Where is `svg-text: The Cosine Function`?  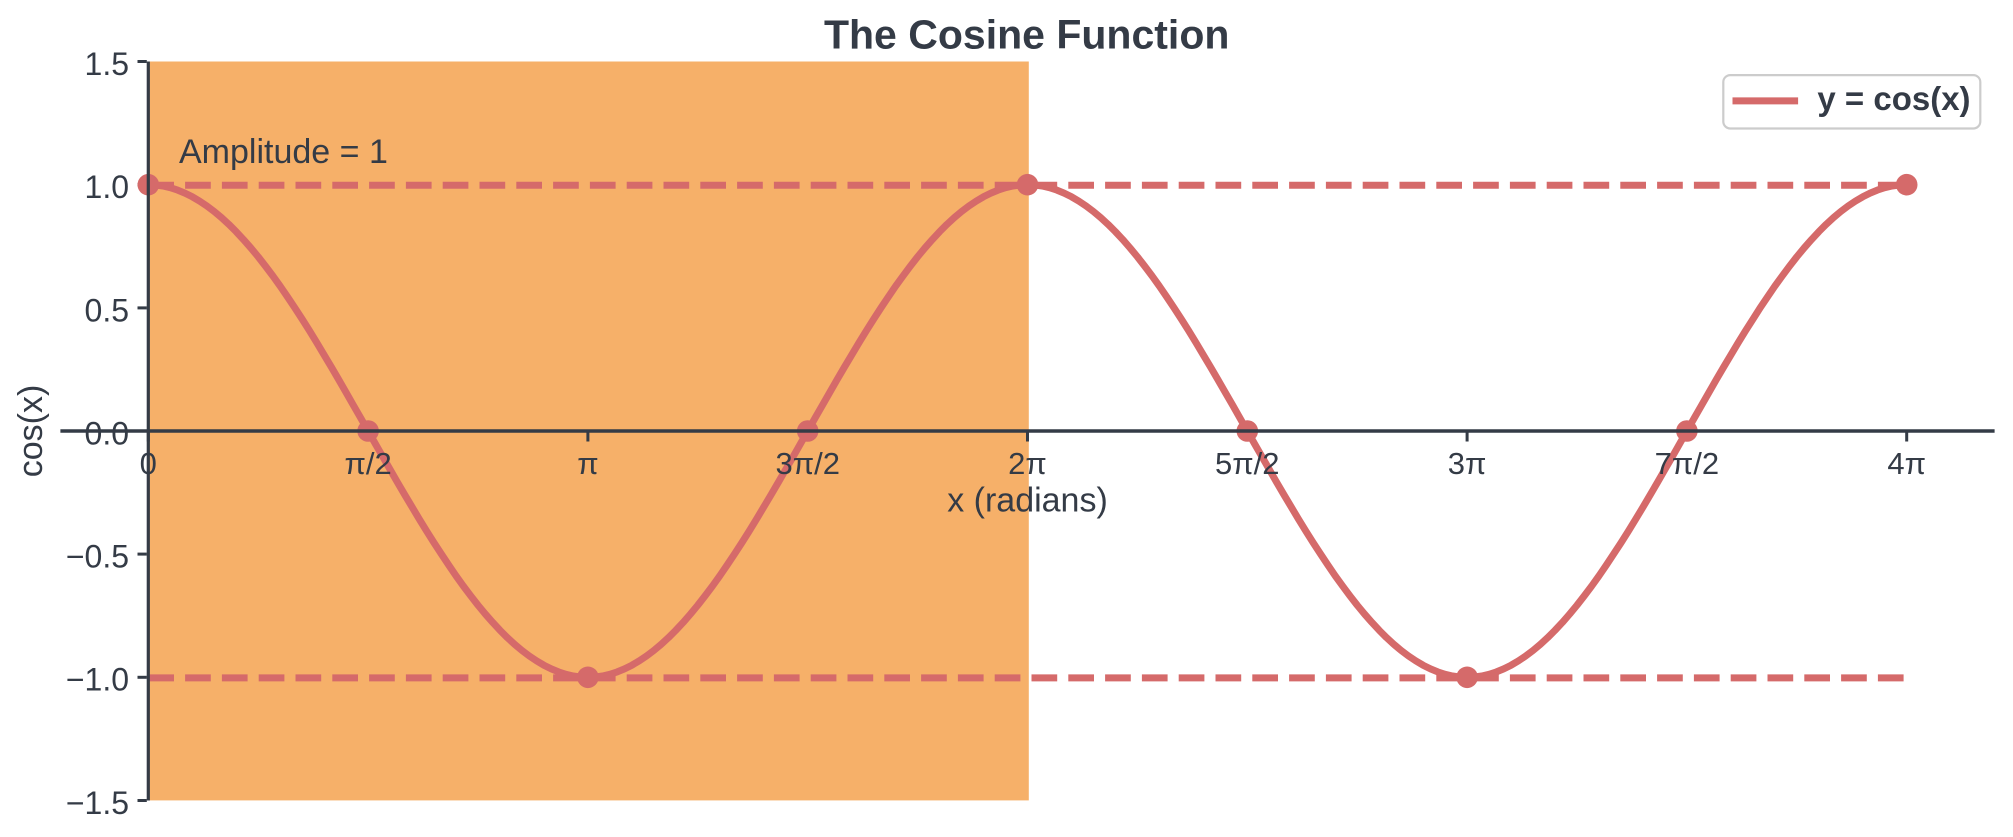
svg-text: The Cosine Function is located at coordinates (1026, 35).